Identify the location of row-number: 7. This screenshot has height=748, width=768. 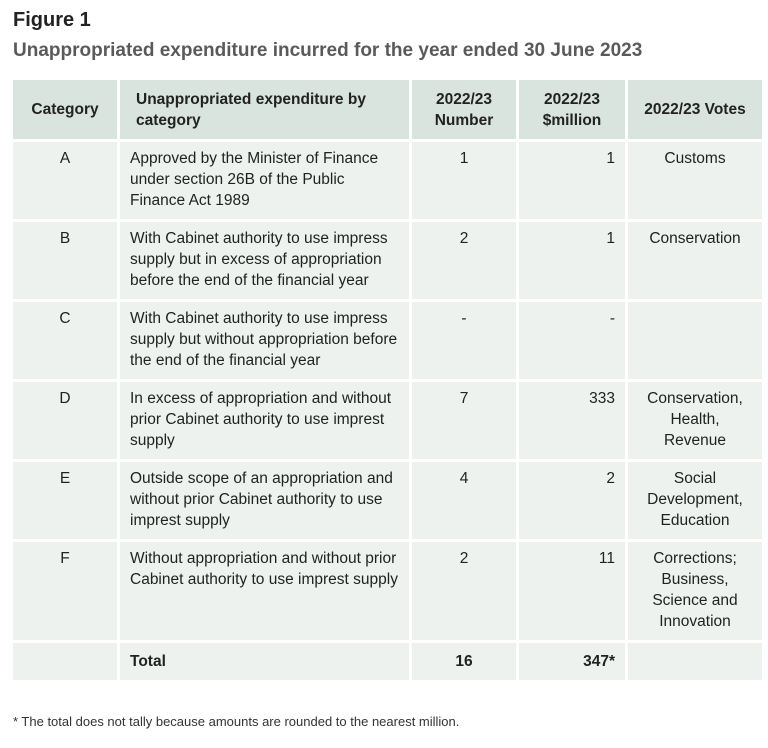
(464, 420).